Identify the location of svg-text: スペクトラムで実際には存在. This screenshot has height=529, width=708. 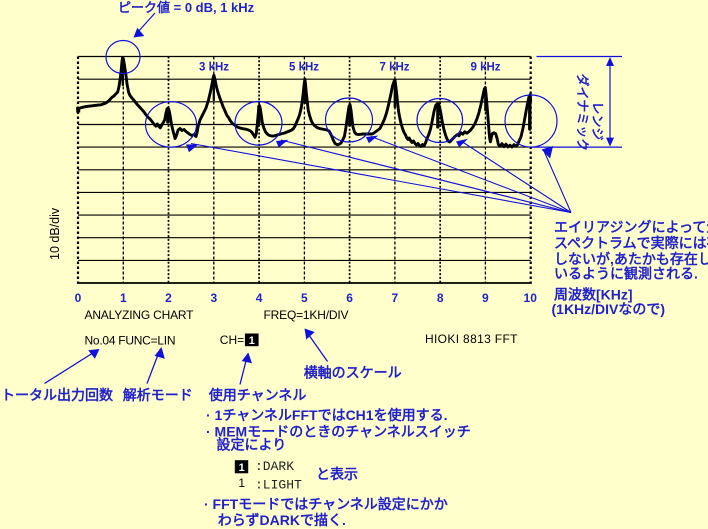
(631, 243).